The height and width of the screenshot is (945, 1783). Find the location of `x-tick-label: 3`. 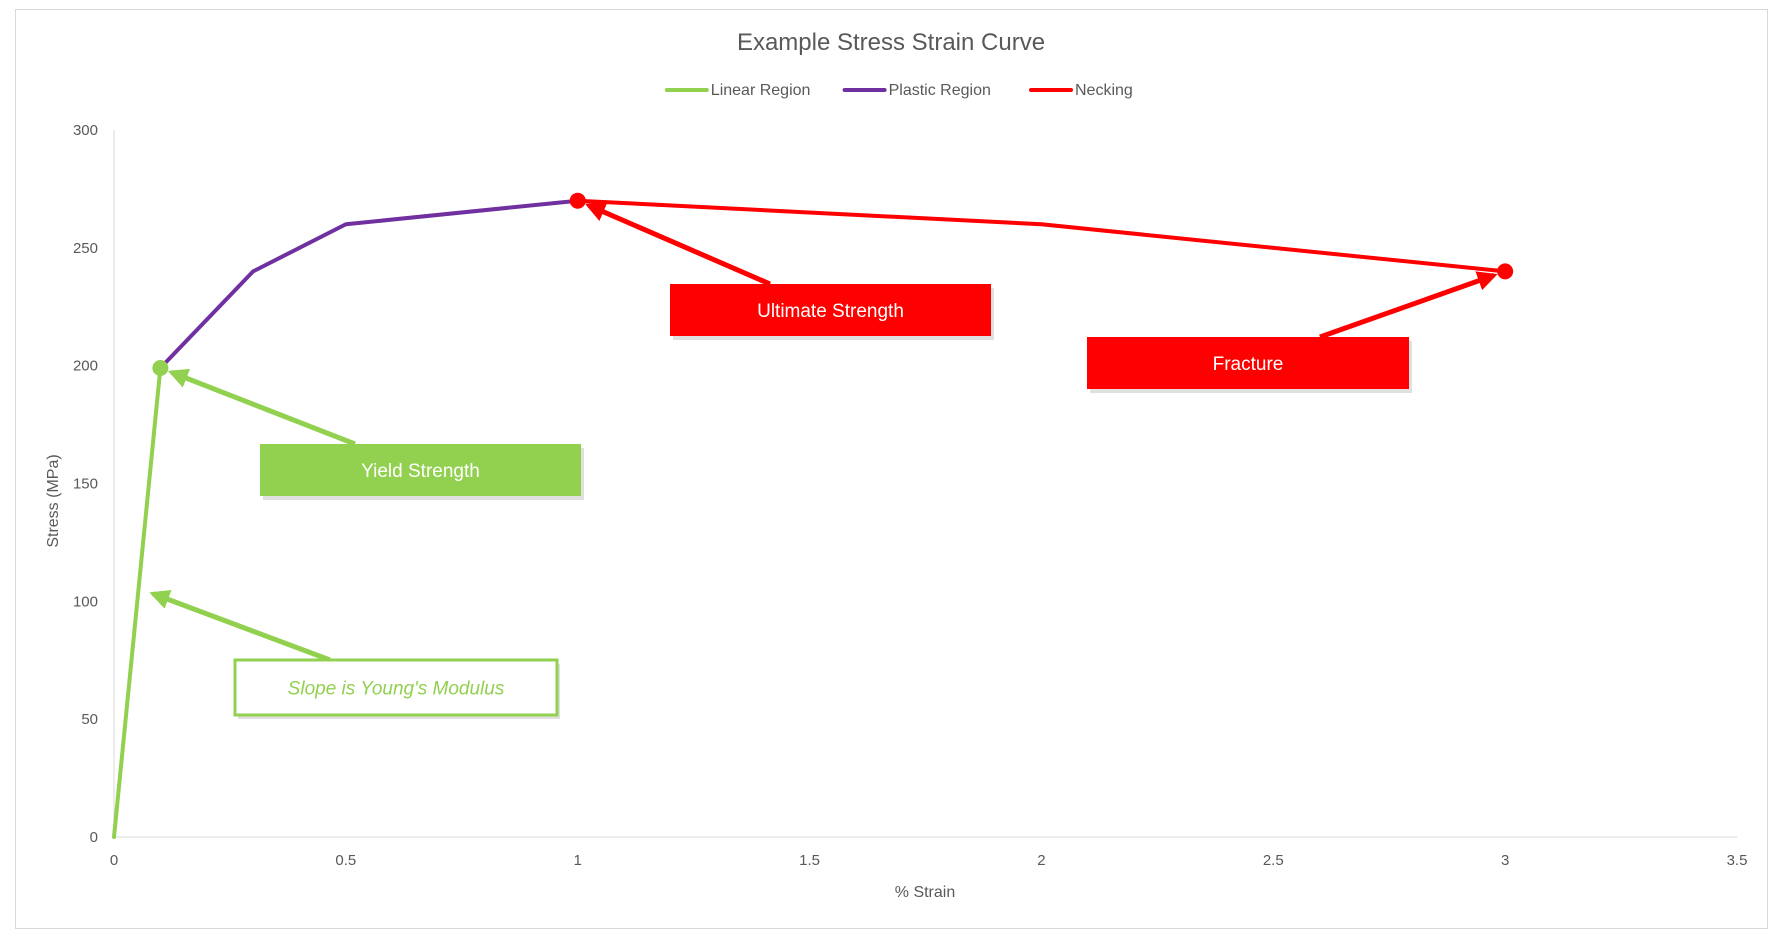

x-tick-label: 3 is located at coordinates (1505, 860).